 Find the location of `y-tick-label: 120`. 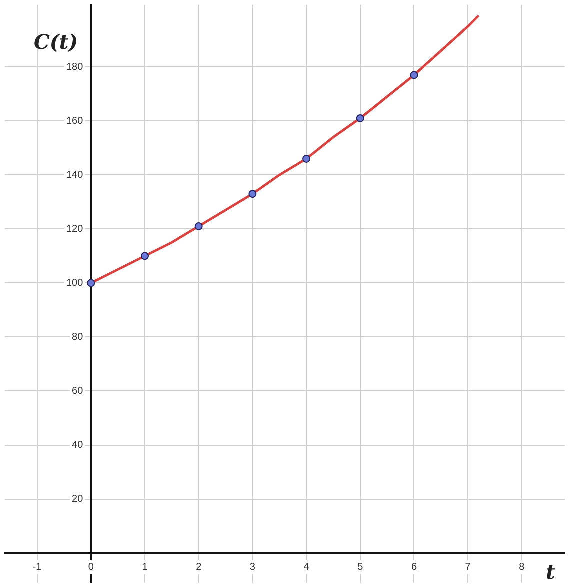

y-tick-label: 120 is located at coordinates (75, 229).